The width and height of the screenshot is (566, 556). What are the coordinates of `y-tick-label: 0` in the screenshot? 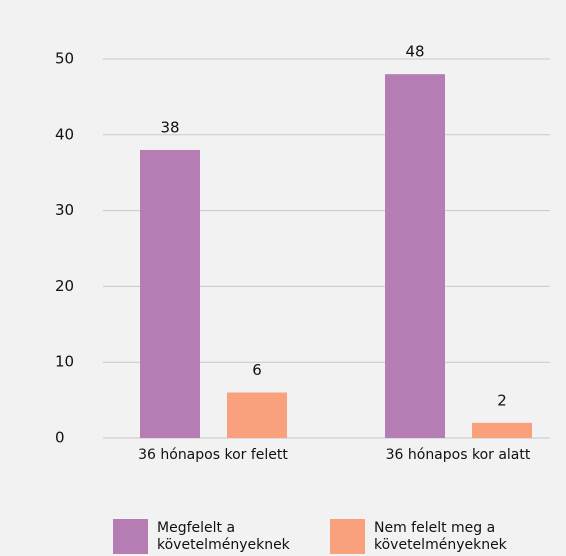 It's located at (60, 438).